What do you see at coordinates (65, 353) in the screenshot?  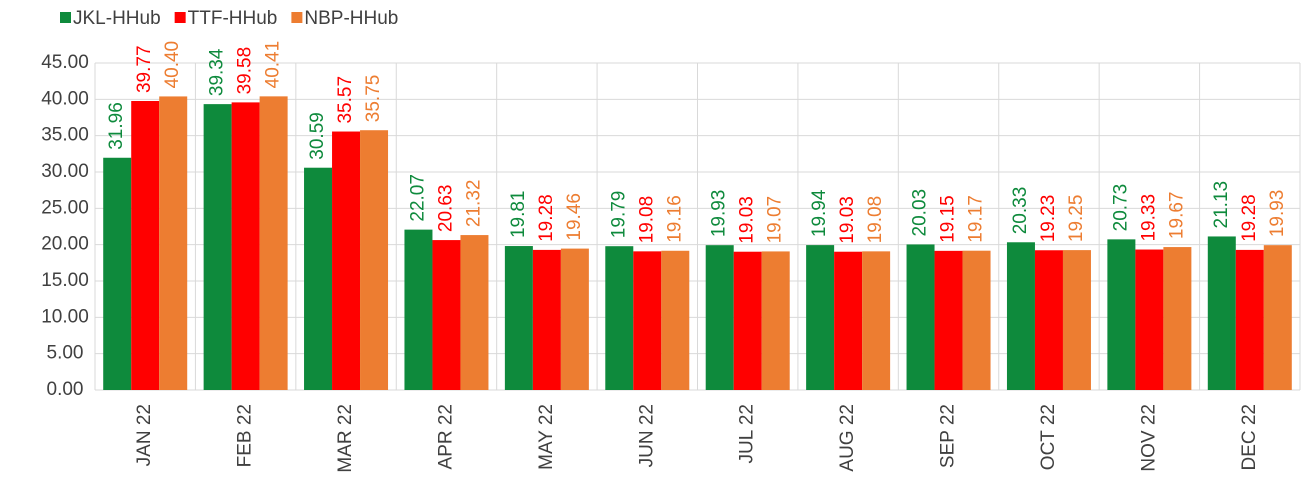 I see `y-tick-label: 5.00` at bounding box center [65, 353].